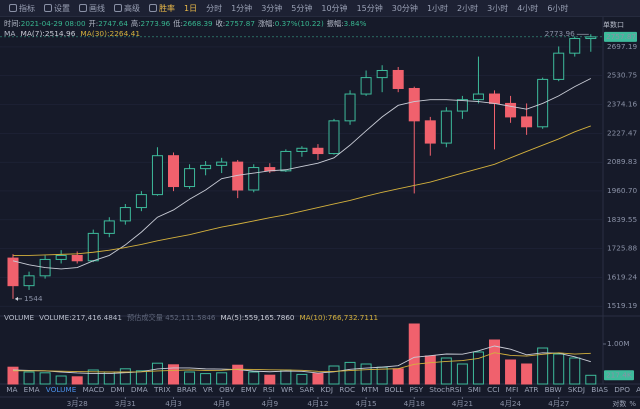 The image size is (640, 409). I want to click on indicator-button: TRIX, so click(162, 389).